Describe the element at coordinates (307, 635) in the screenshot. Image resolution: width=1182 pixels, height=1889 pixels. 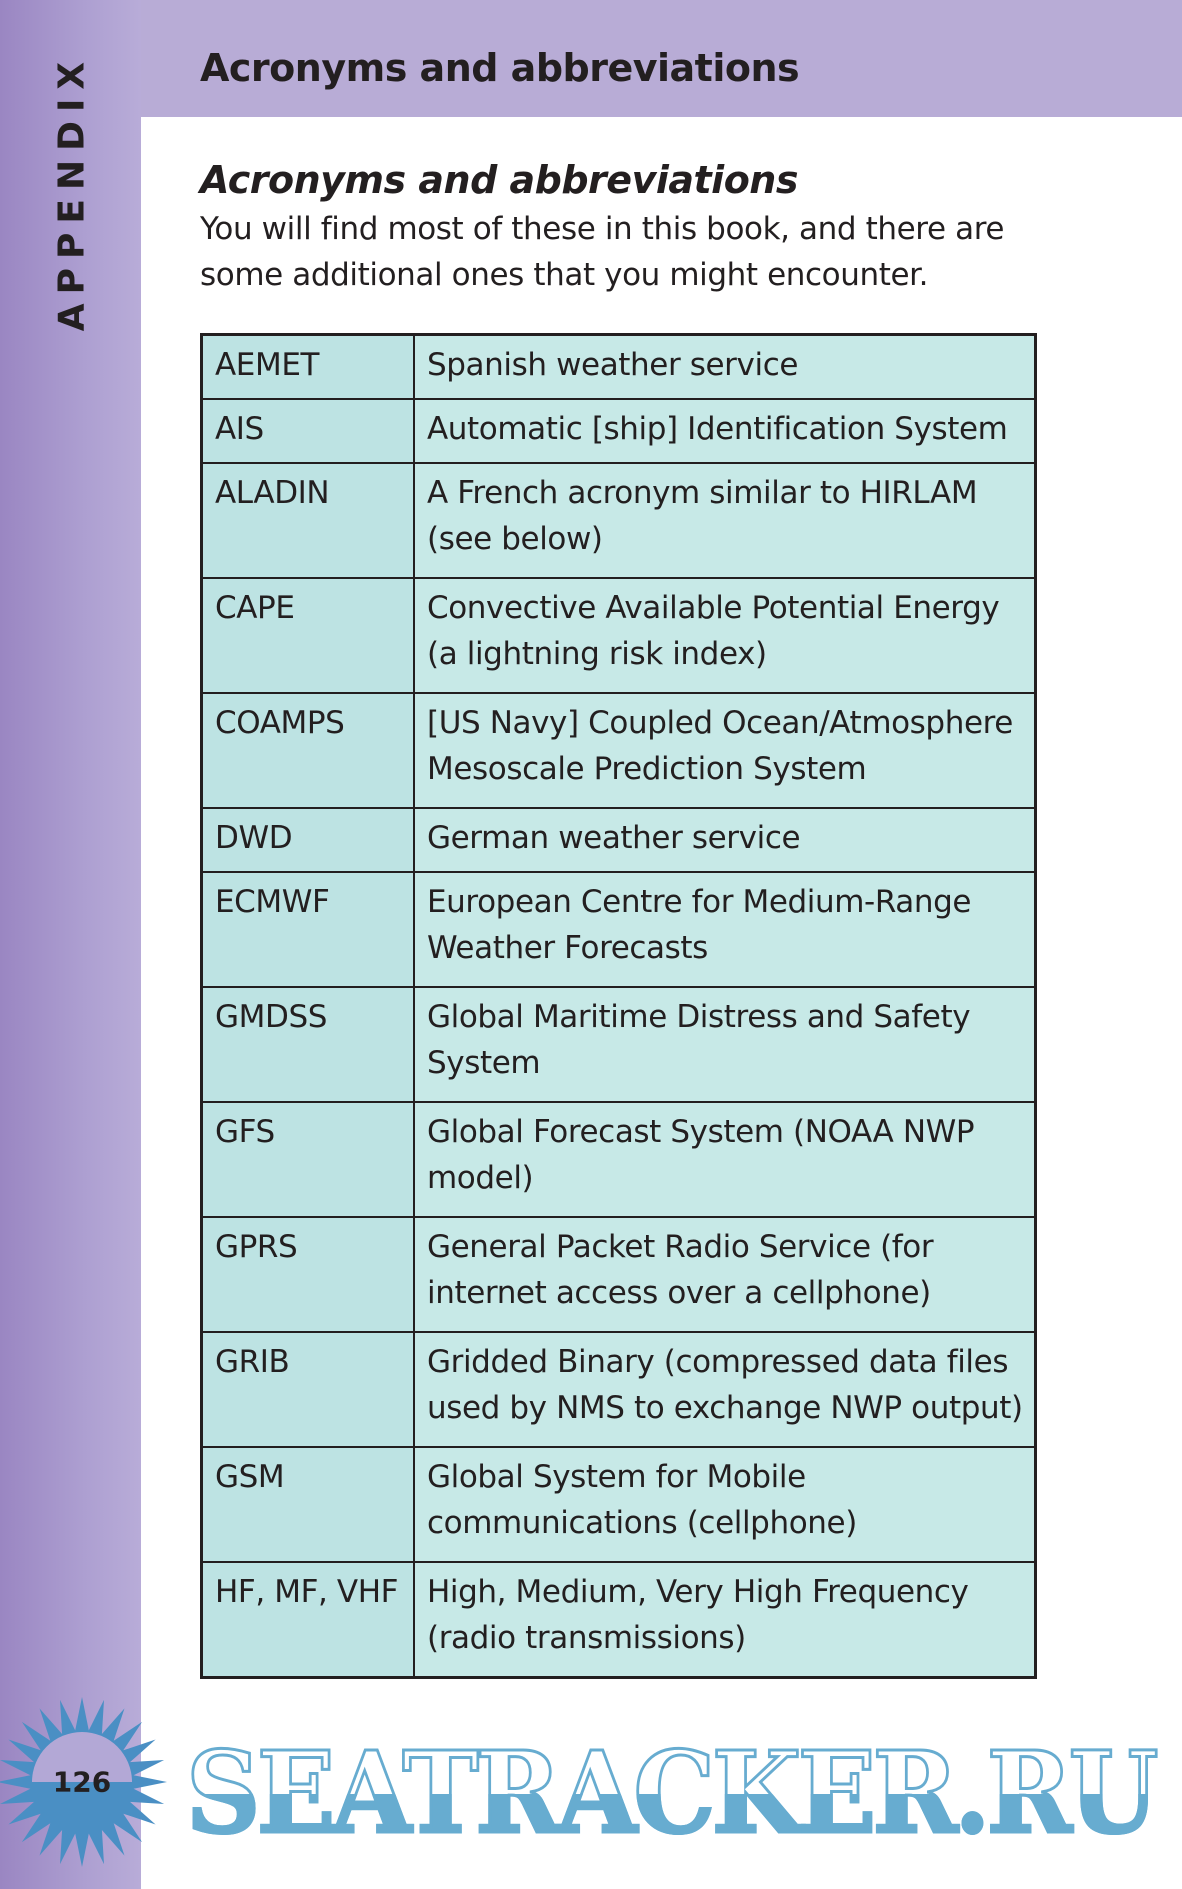
I see `term-cell: CAPE` at that location.